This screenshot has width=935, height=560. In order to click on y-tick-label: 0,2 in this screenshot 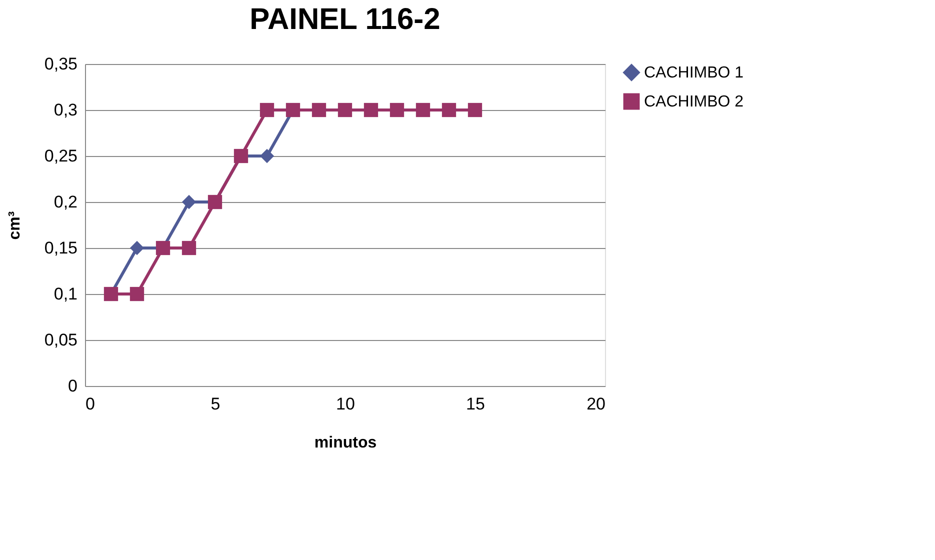, I will do `click(66, 202)`.